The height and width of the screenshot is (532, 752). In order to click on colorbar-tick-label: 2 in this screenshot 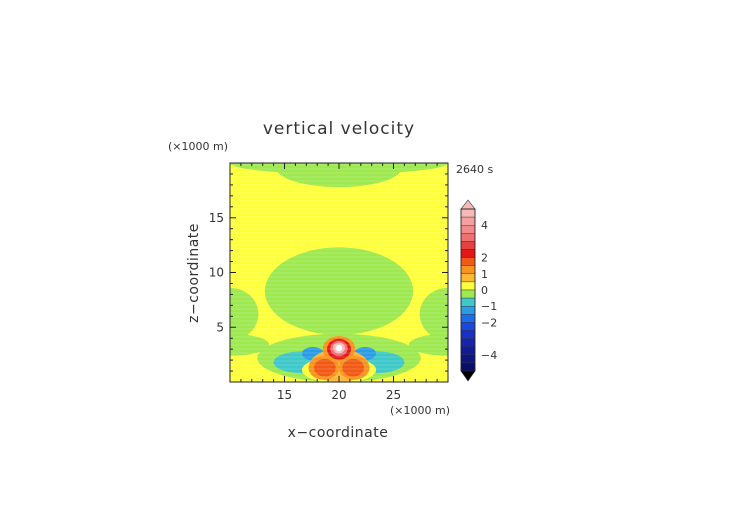, I will do `click(484, 258)`.